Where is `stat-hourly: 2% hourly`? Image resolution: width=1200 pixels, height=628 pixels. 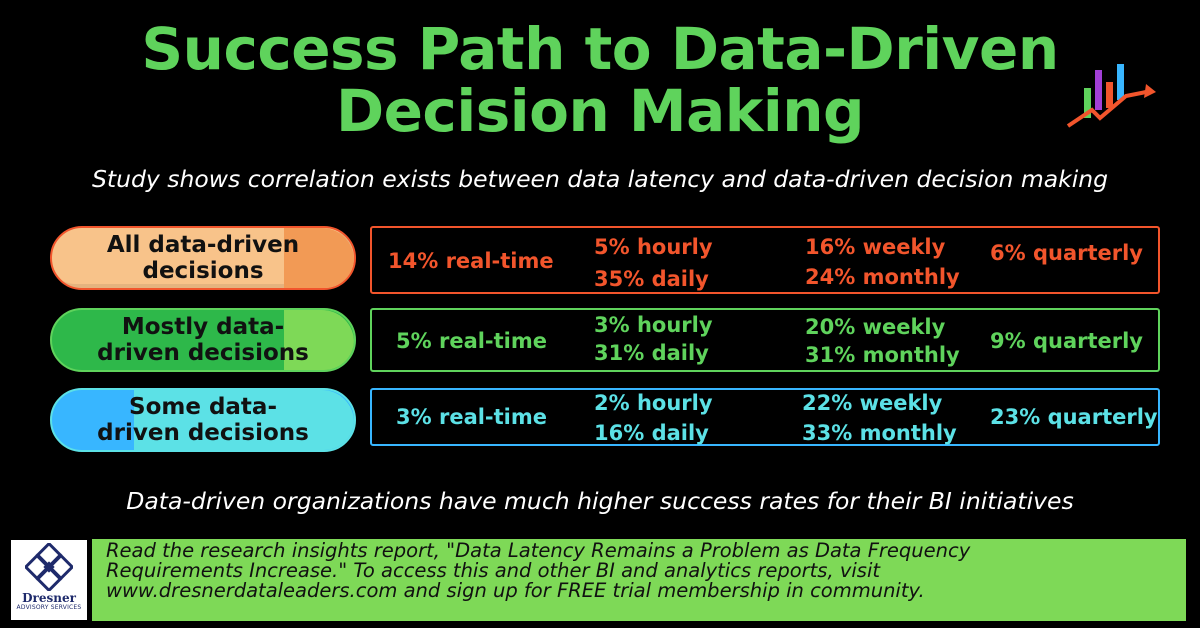
stat-hourly: 2% hourly is located at coordinates (653, 403).